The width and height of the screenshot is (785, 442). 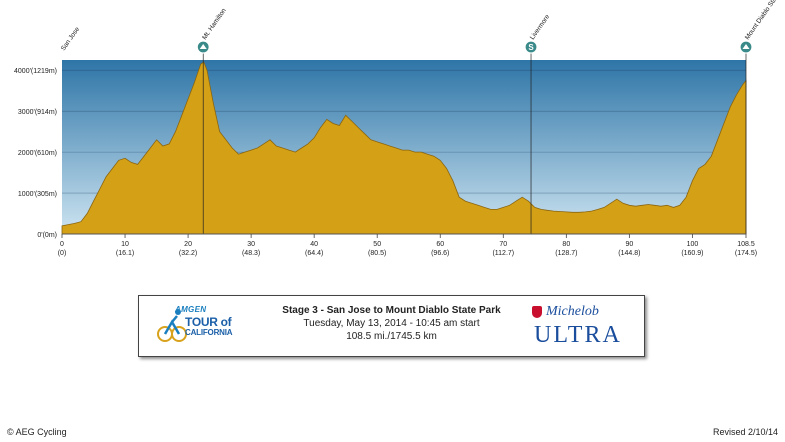 I want to click on tour-logo: AMGEN TOUR of CALIFORNIA, so click(x=207, y=325).